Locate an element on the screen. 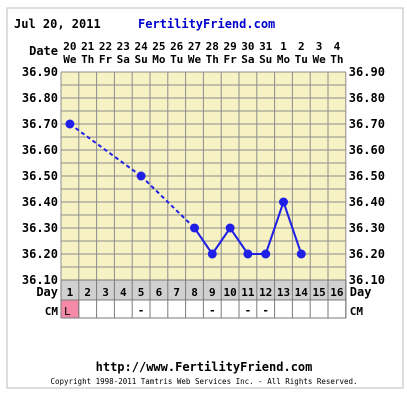 Image resolution: width=407 pixels, height=400 pixels. footer-url: http://www.FertilityFriend.com is located at coordinates (204, 367).